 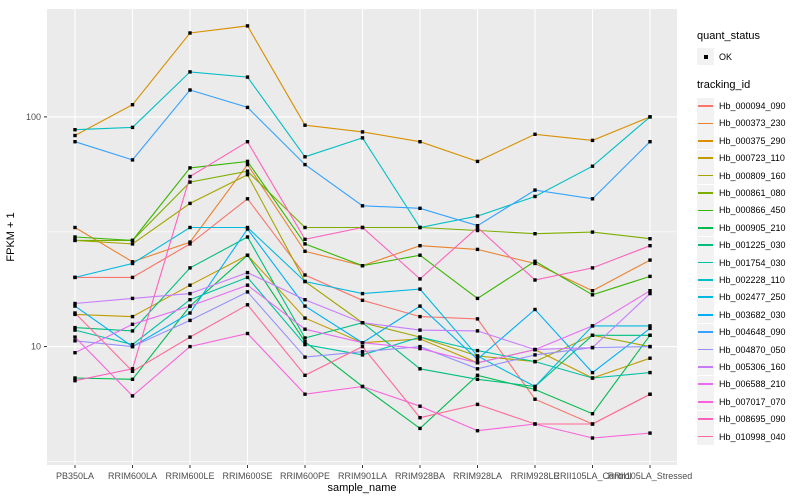 What do you see at coordinates (420, 476) in the screenshot?
I see `x-tick-label: RRIM928BA` at bounding box center [420, 476].